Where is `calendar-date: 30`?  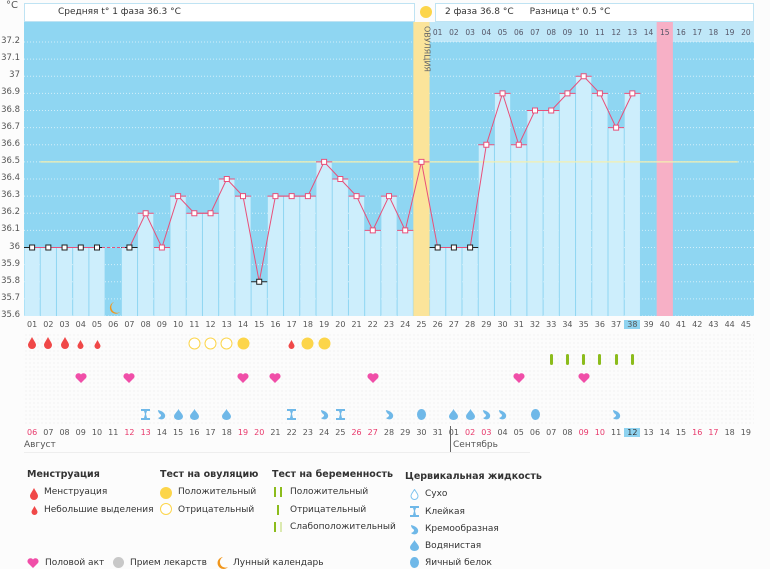
calendar-date: 30 is located at coordinates (421, 432).